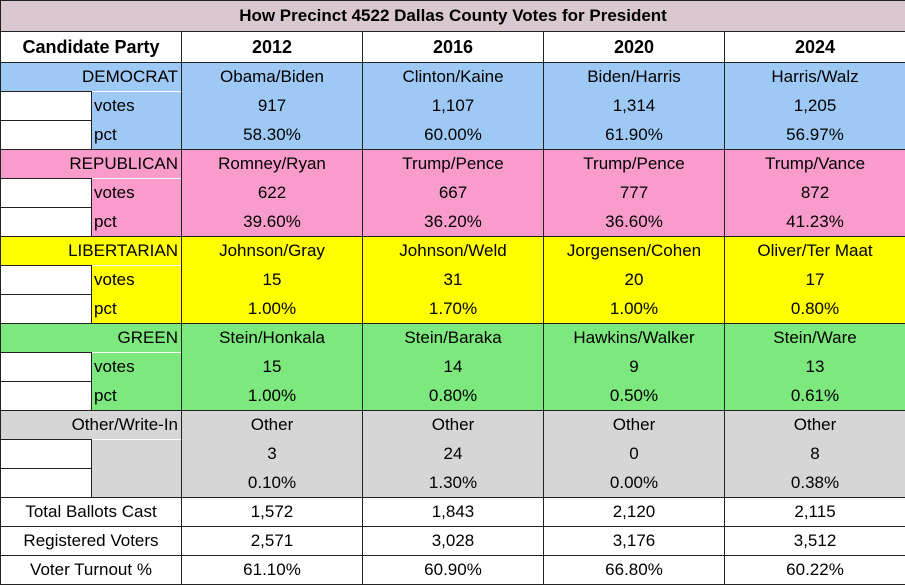 The width and height of the screenshot is (905, 585). I want to click on votes-cell: 17, so click(815, 280).